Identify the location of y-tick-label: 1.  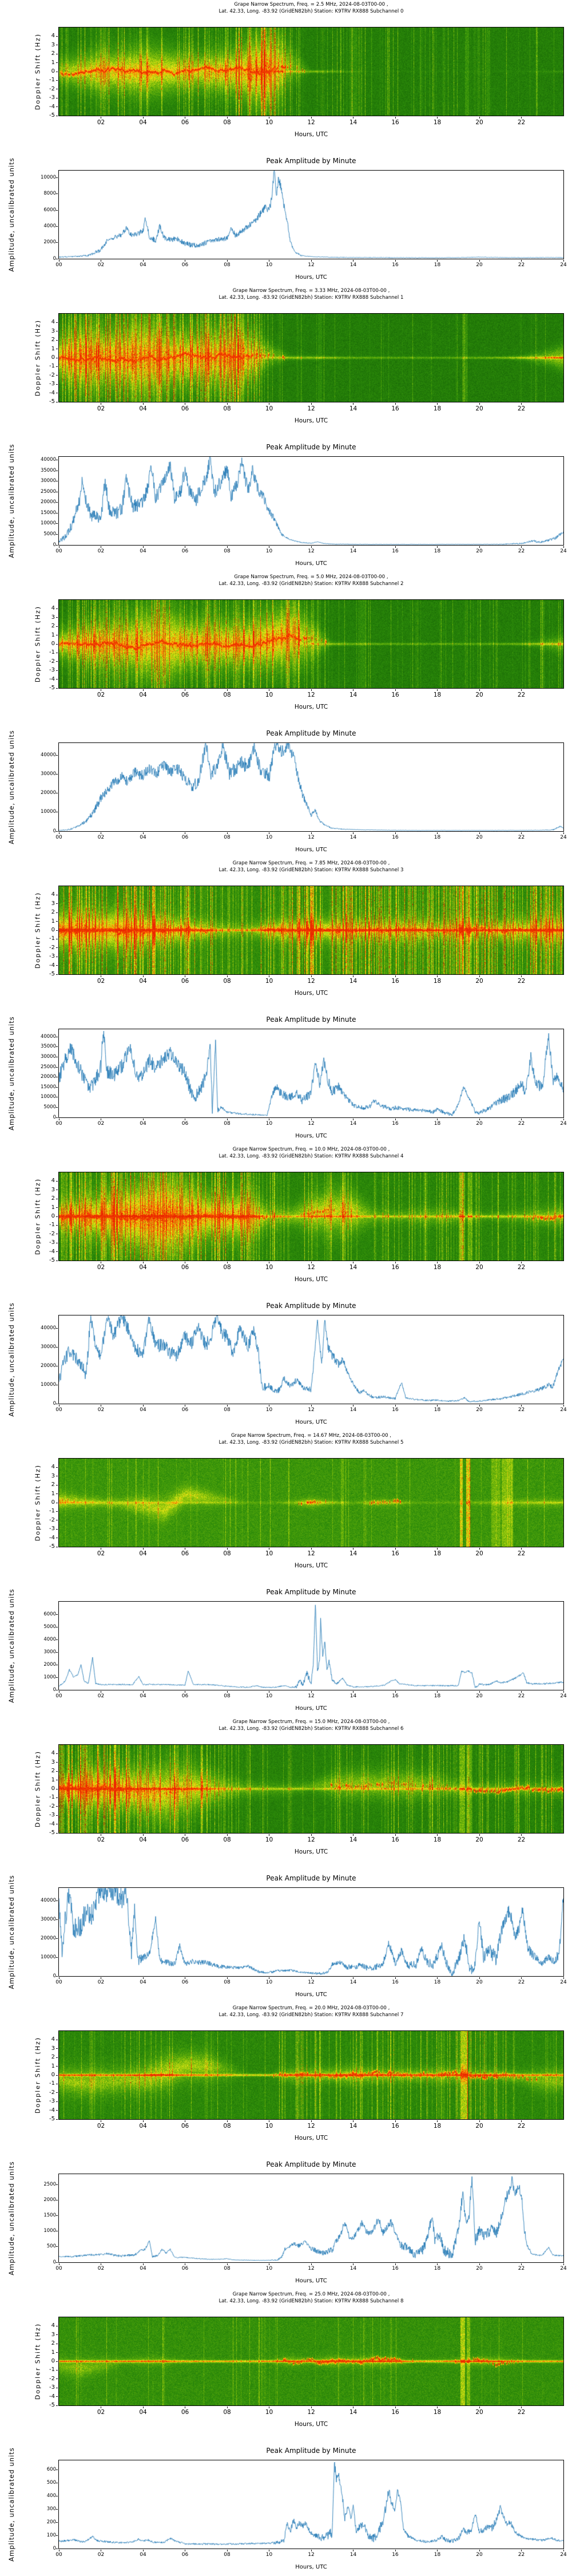
(53, 1207).